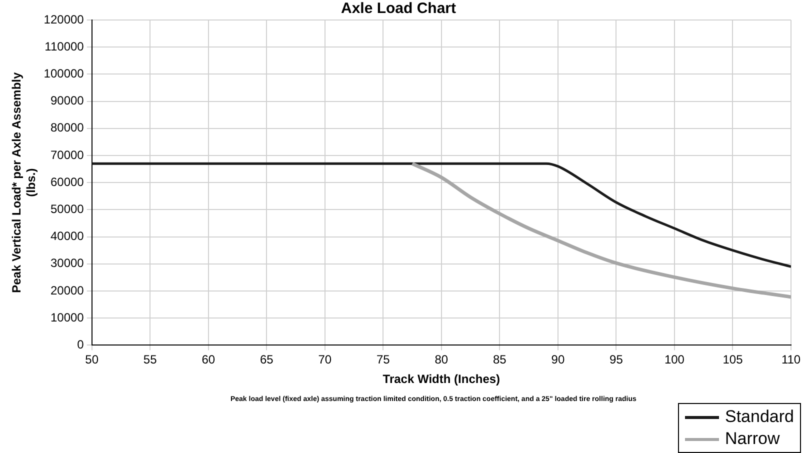 The width and height of the screenshot is (805, 453). Describe the element at coordinates (150, 359) in the screenshot. I see `x-tick-label: 55` at that location.